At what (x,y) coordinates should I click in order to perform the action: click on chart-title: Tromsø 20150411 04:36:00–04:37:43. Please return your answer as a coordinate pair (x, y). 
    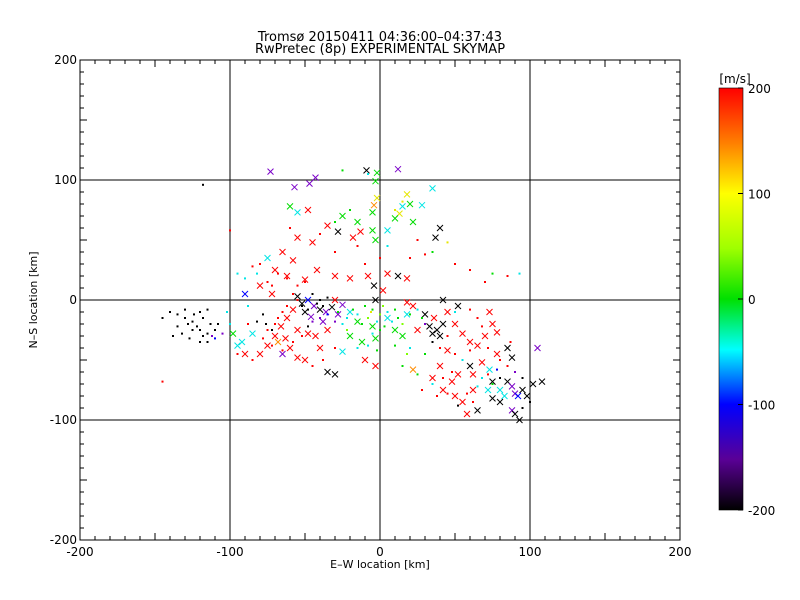
    Looking at the image, I should click on (379, 37).